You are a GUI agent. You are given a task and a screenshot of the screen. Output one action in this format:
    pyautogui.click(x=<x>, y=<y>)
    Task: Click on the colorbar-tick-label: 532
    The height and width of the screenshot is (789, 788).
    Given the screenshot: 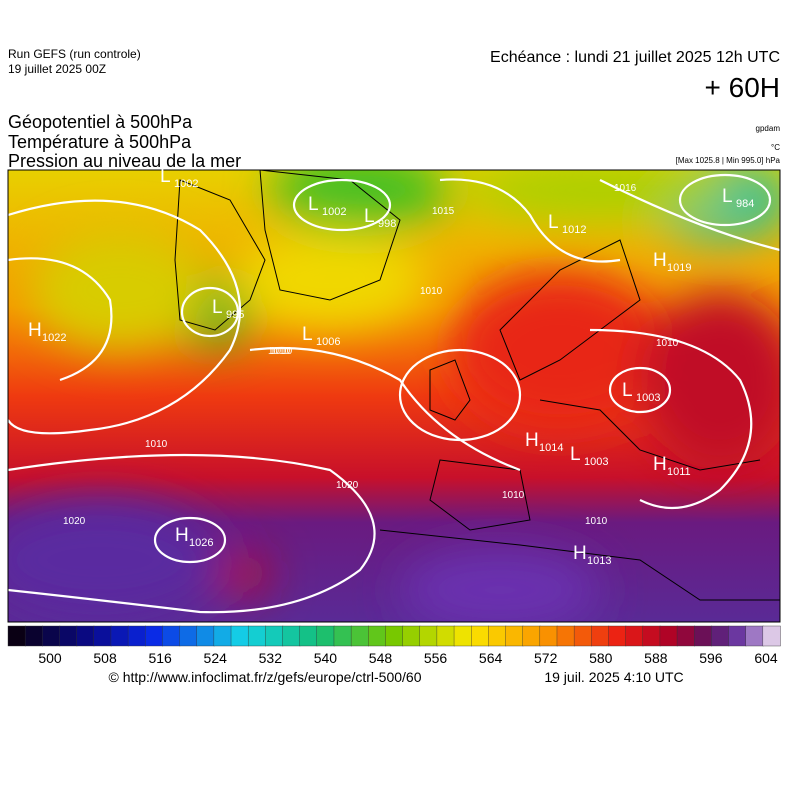 What is the action you would take?
    pyautogui.click(x=271, y=658)
    